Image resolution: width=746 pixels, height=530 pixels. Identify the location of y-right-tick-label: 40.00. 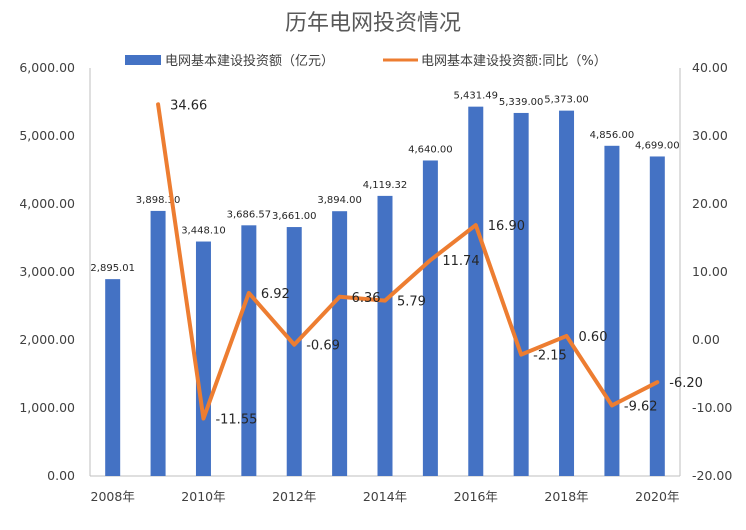
(710, 67).